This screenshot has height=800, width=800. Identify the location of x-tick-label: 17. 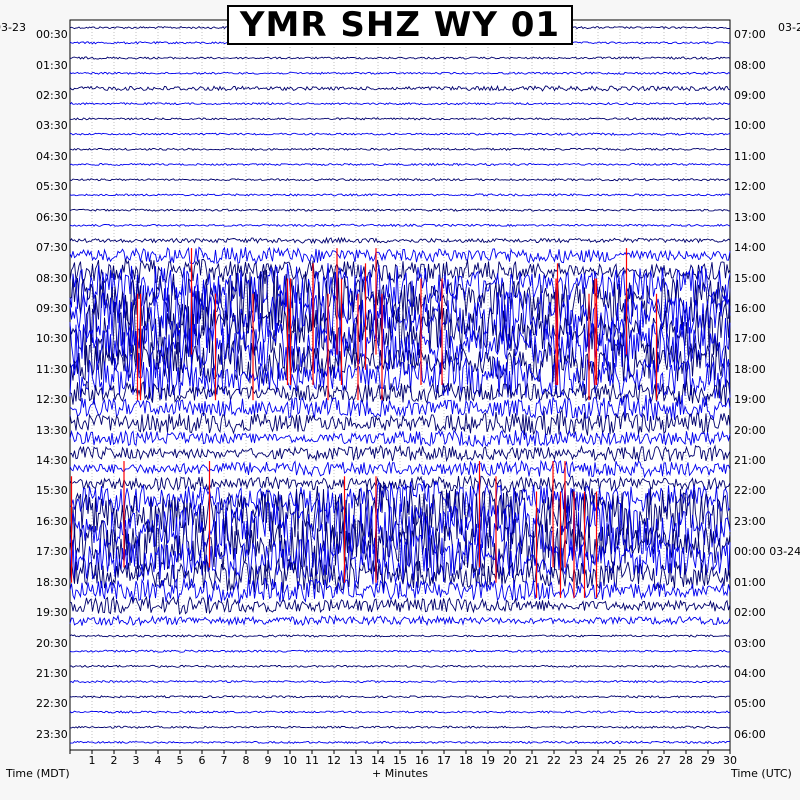
(444, 760).